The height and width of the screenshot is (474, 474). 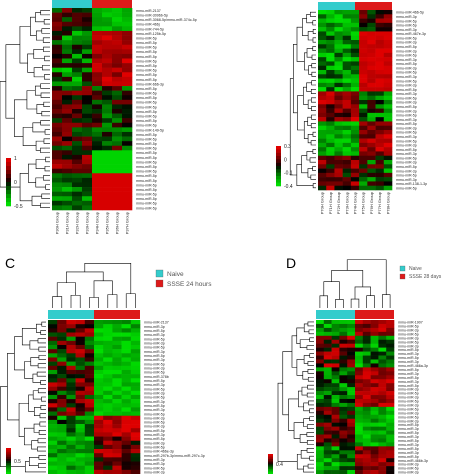 I want to click on panel-c-column-dendrogram-branch, so click(x=57, y=302).